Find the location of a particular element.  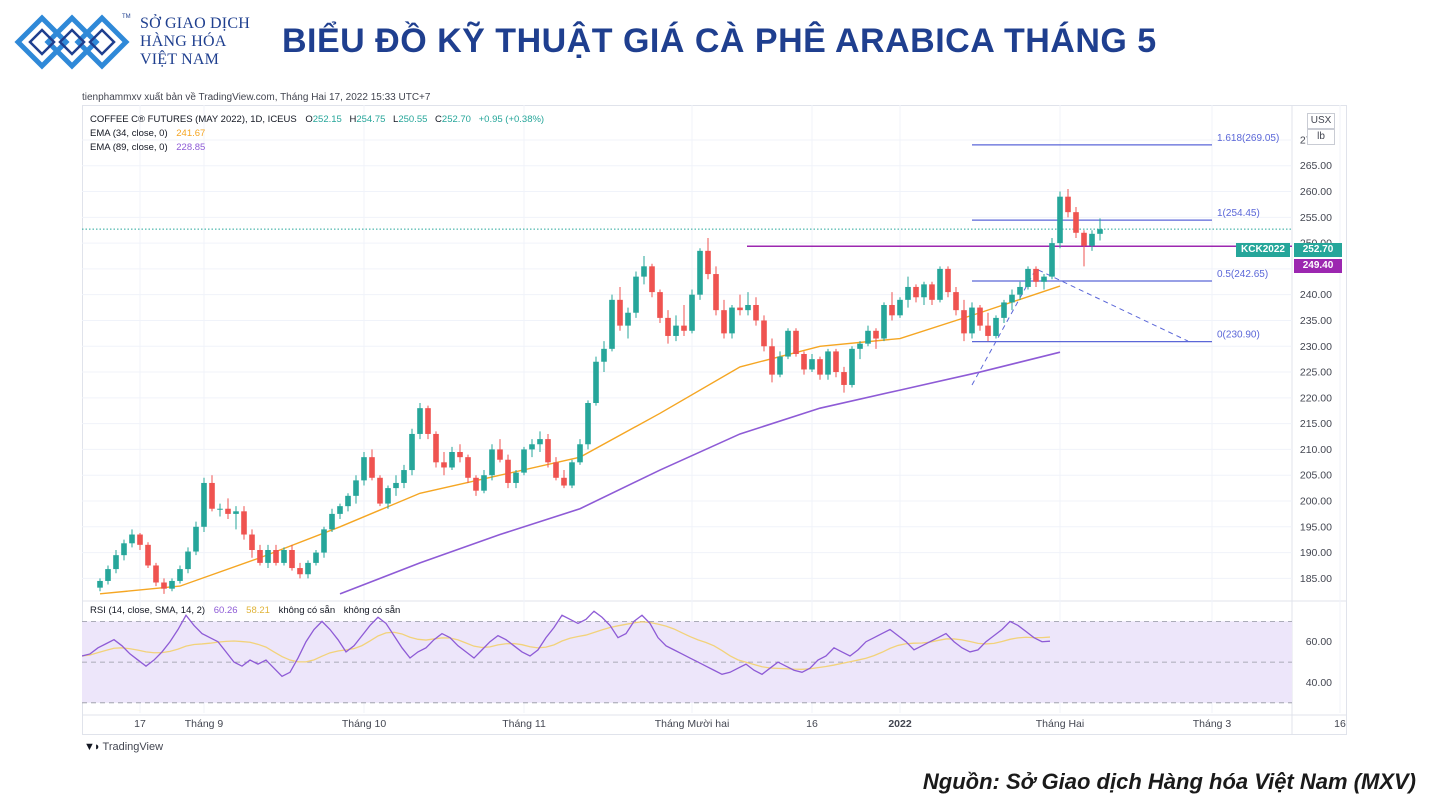

symbol-name: COFFEE C® FUTURES (MAY 2022), 1D, ICEUS is located at coordinates (193, 119).